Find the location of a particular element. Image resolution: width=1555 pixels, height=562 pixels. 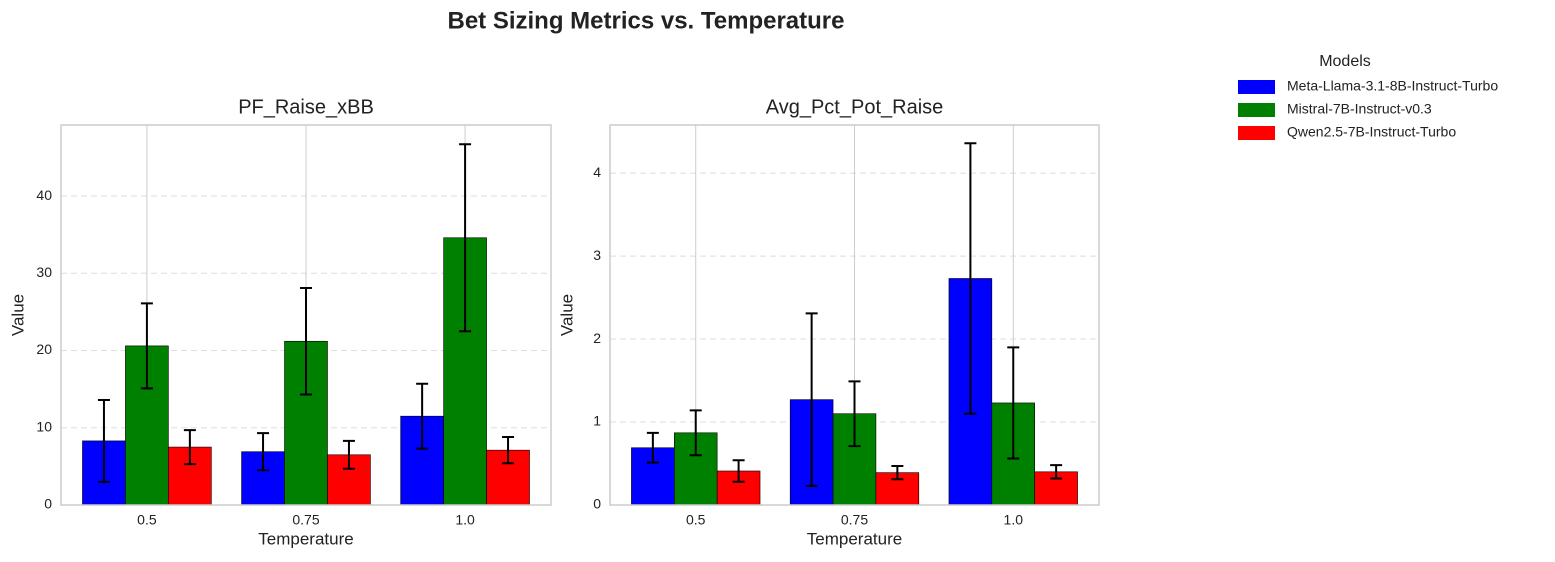

legend-label: Mistral-7B-Instruct-v0.3 is located at coordinates (1359, 109).